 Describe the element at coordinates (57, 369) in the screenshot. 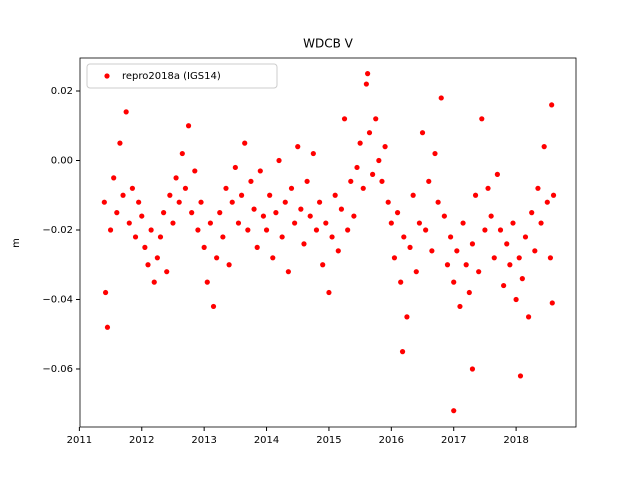

I see `y-tick-label: −0.06` at that location.